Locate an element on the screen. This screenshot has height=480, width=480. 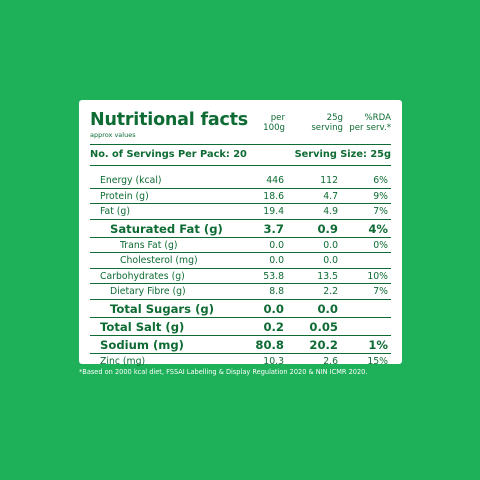
nutrient-name: Total Salt (g) is located at coordinates (142, 326).